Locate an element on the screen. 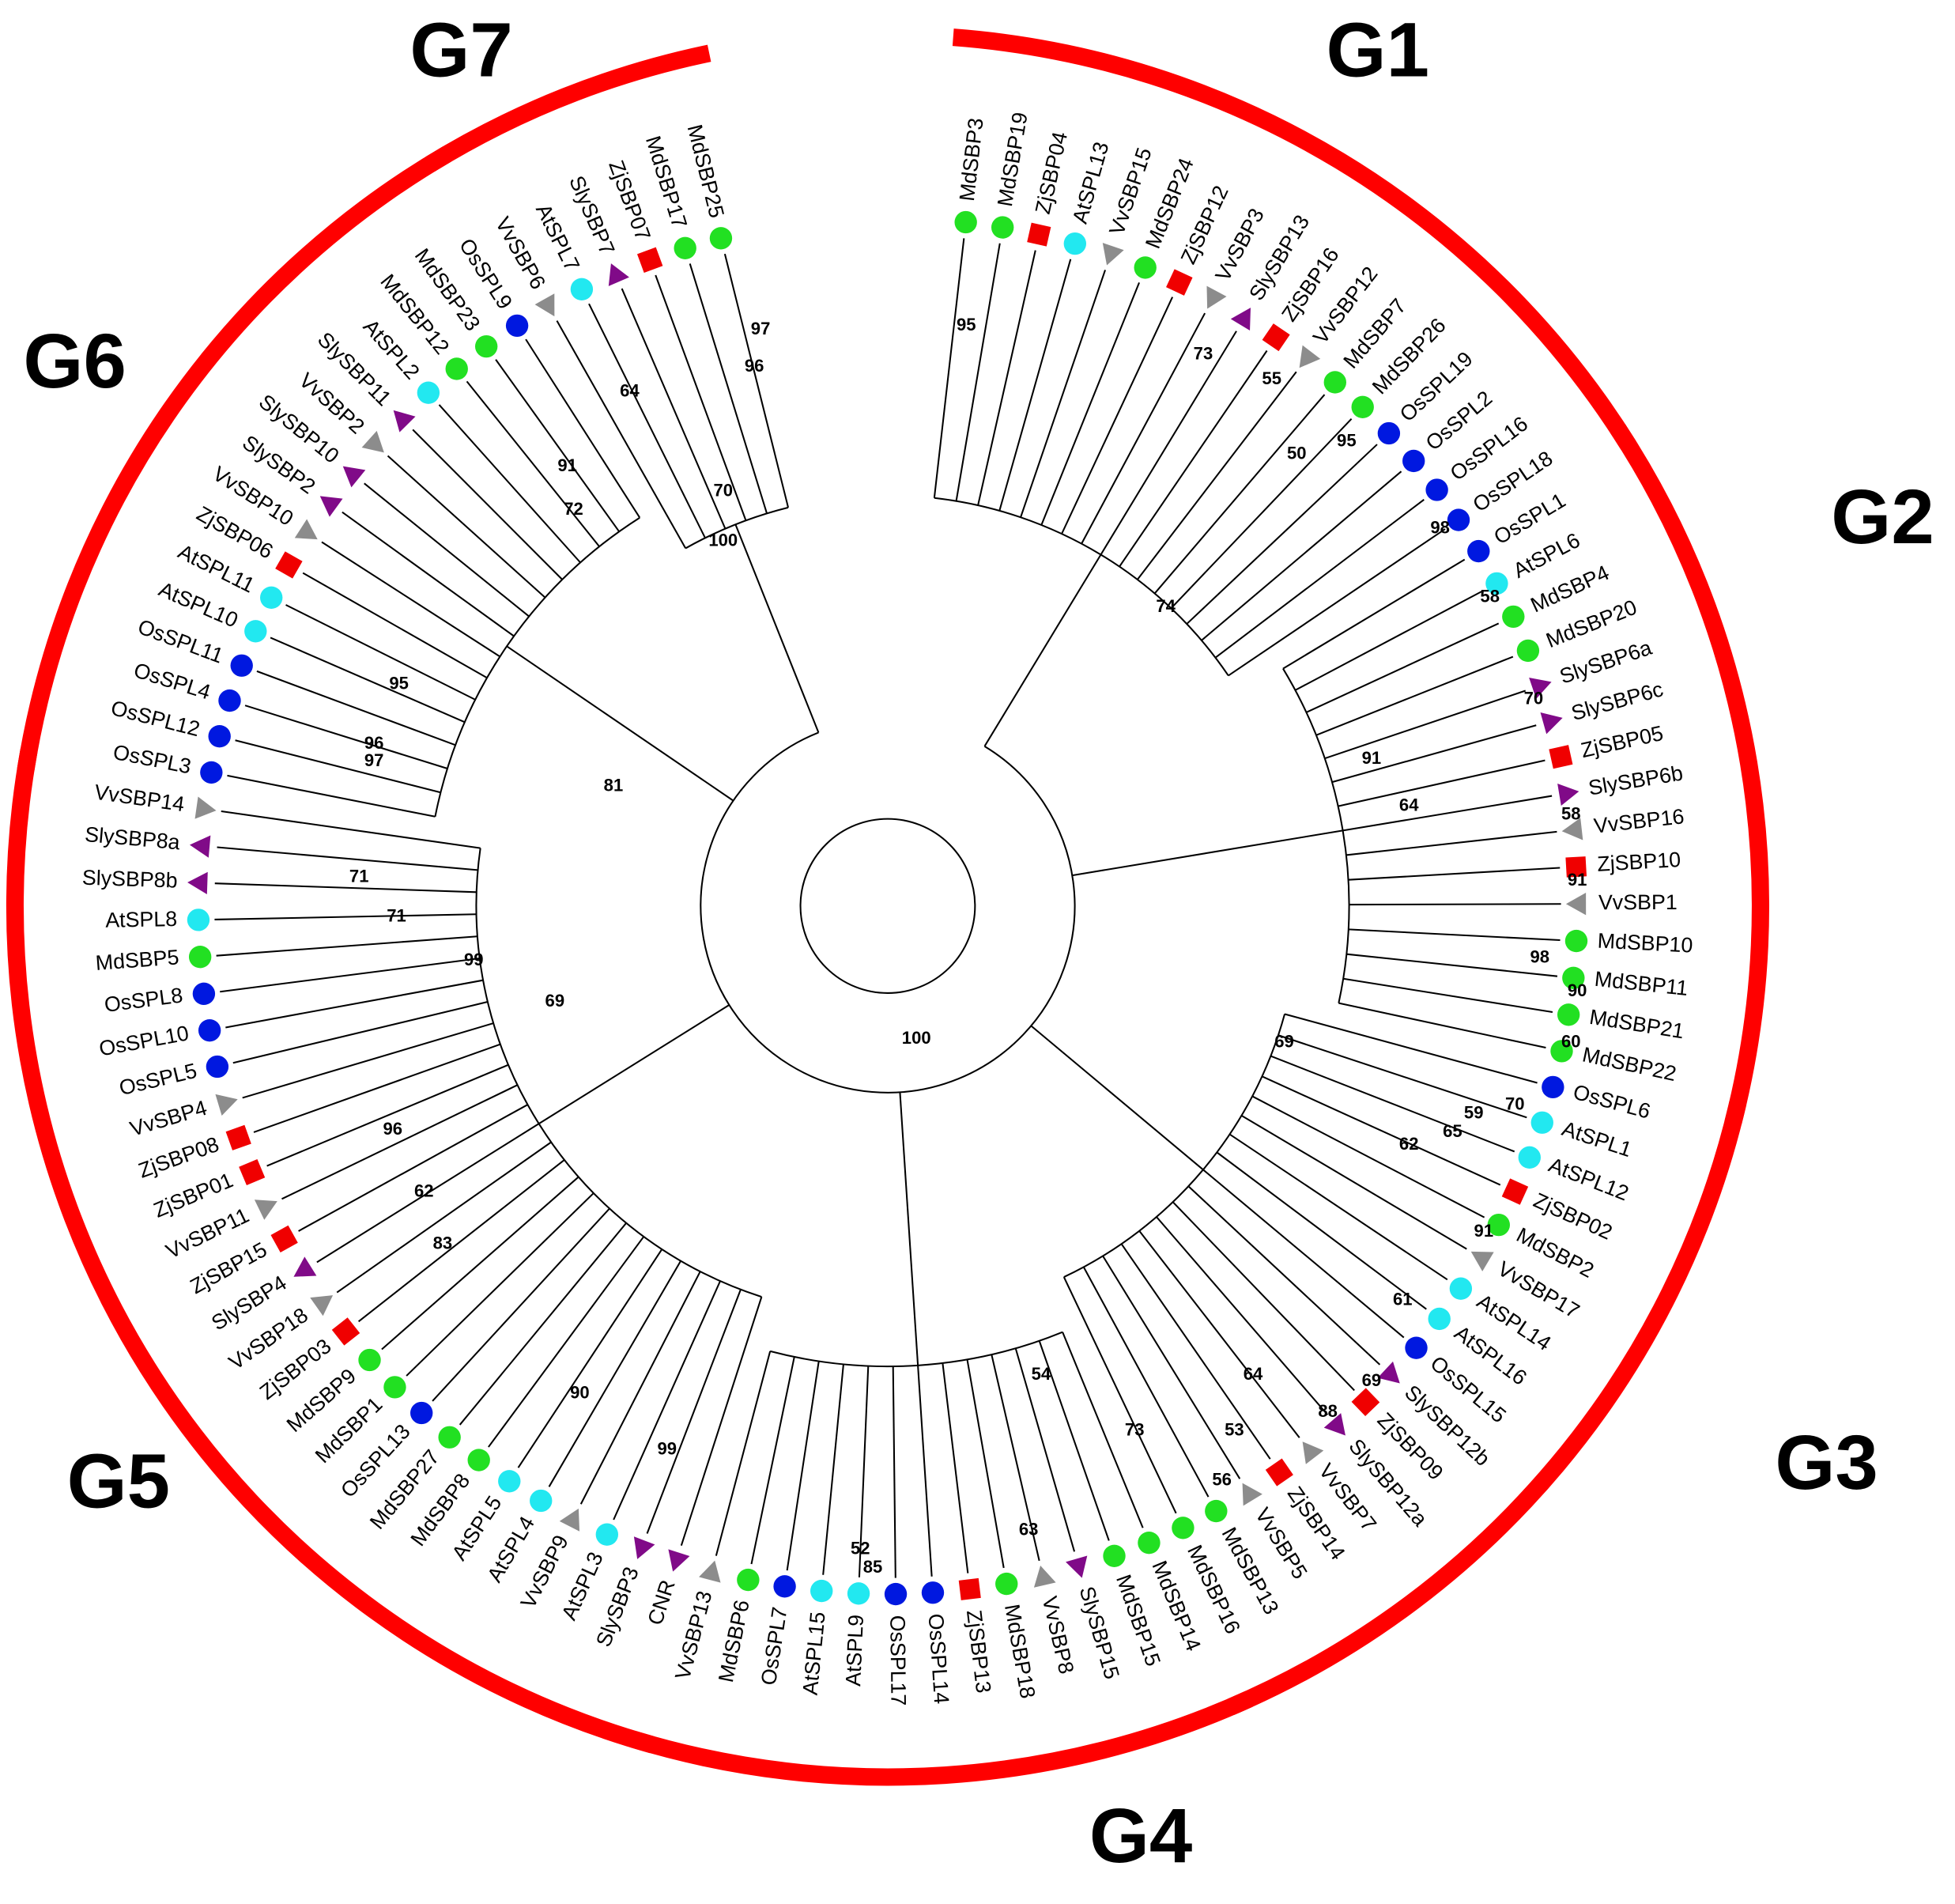 This screenshot has width=1955, height=1904. bootstrap-value: 64 is located at coordinates (1253, 1374).